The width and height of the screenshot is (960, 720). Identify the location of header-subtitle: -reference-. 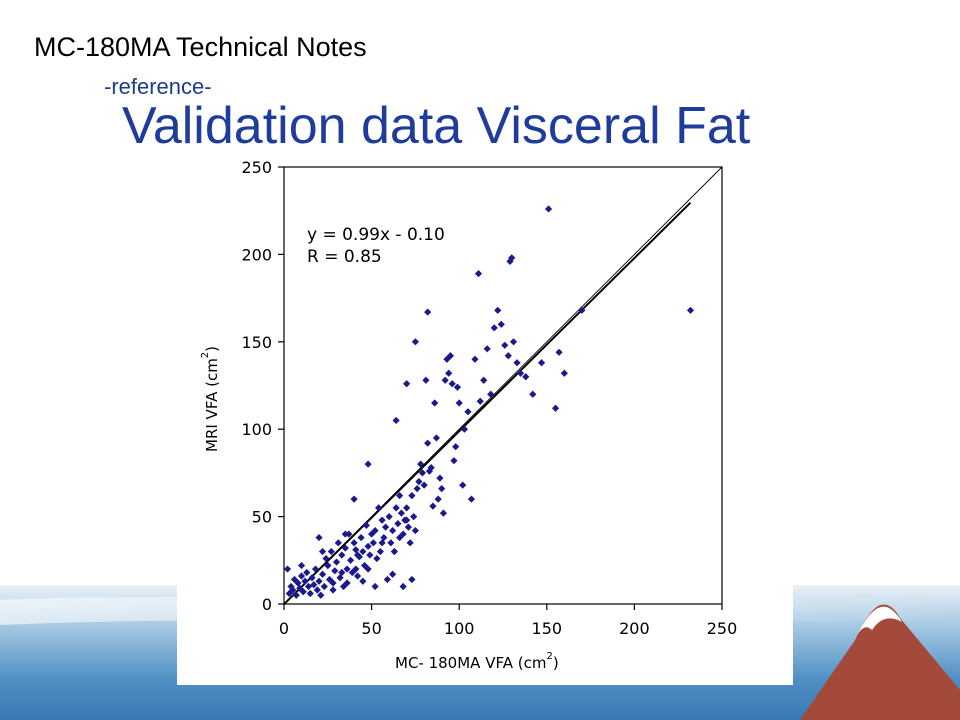
(158, 86).